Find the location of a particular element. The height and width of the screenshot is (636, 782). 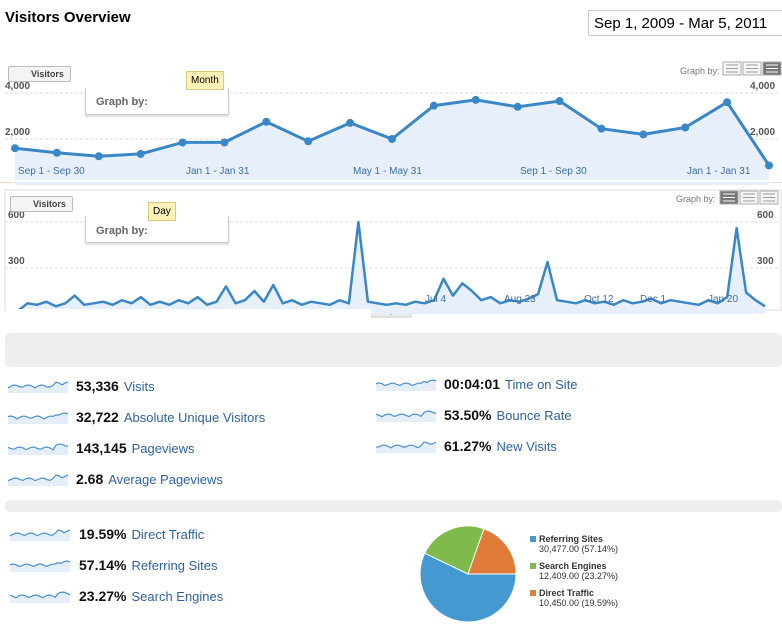

metric-label: New Visits is located at coordinates (526, 446).